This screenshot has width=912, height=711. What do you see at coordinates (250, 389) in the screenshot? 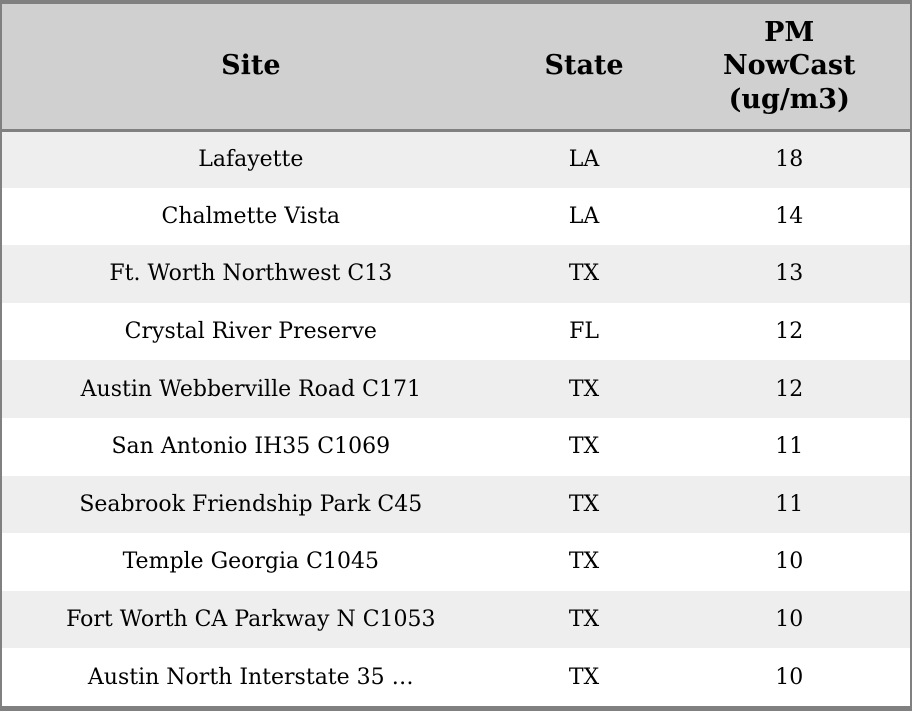
I see `site-cell: Austin Webberville Road C171` at bounding box center [250, 389].